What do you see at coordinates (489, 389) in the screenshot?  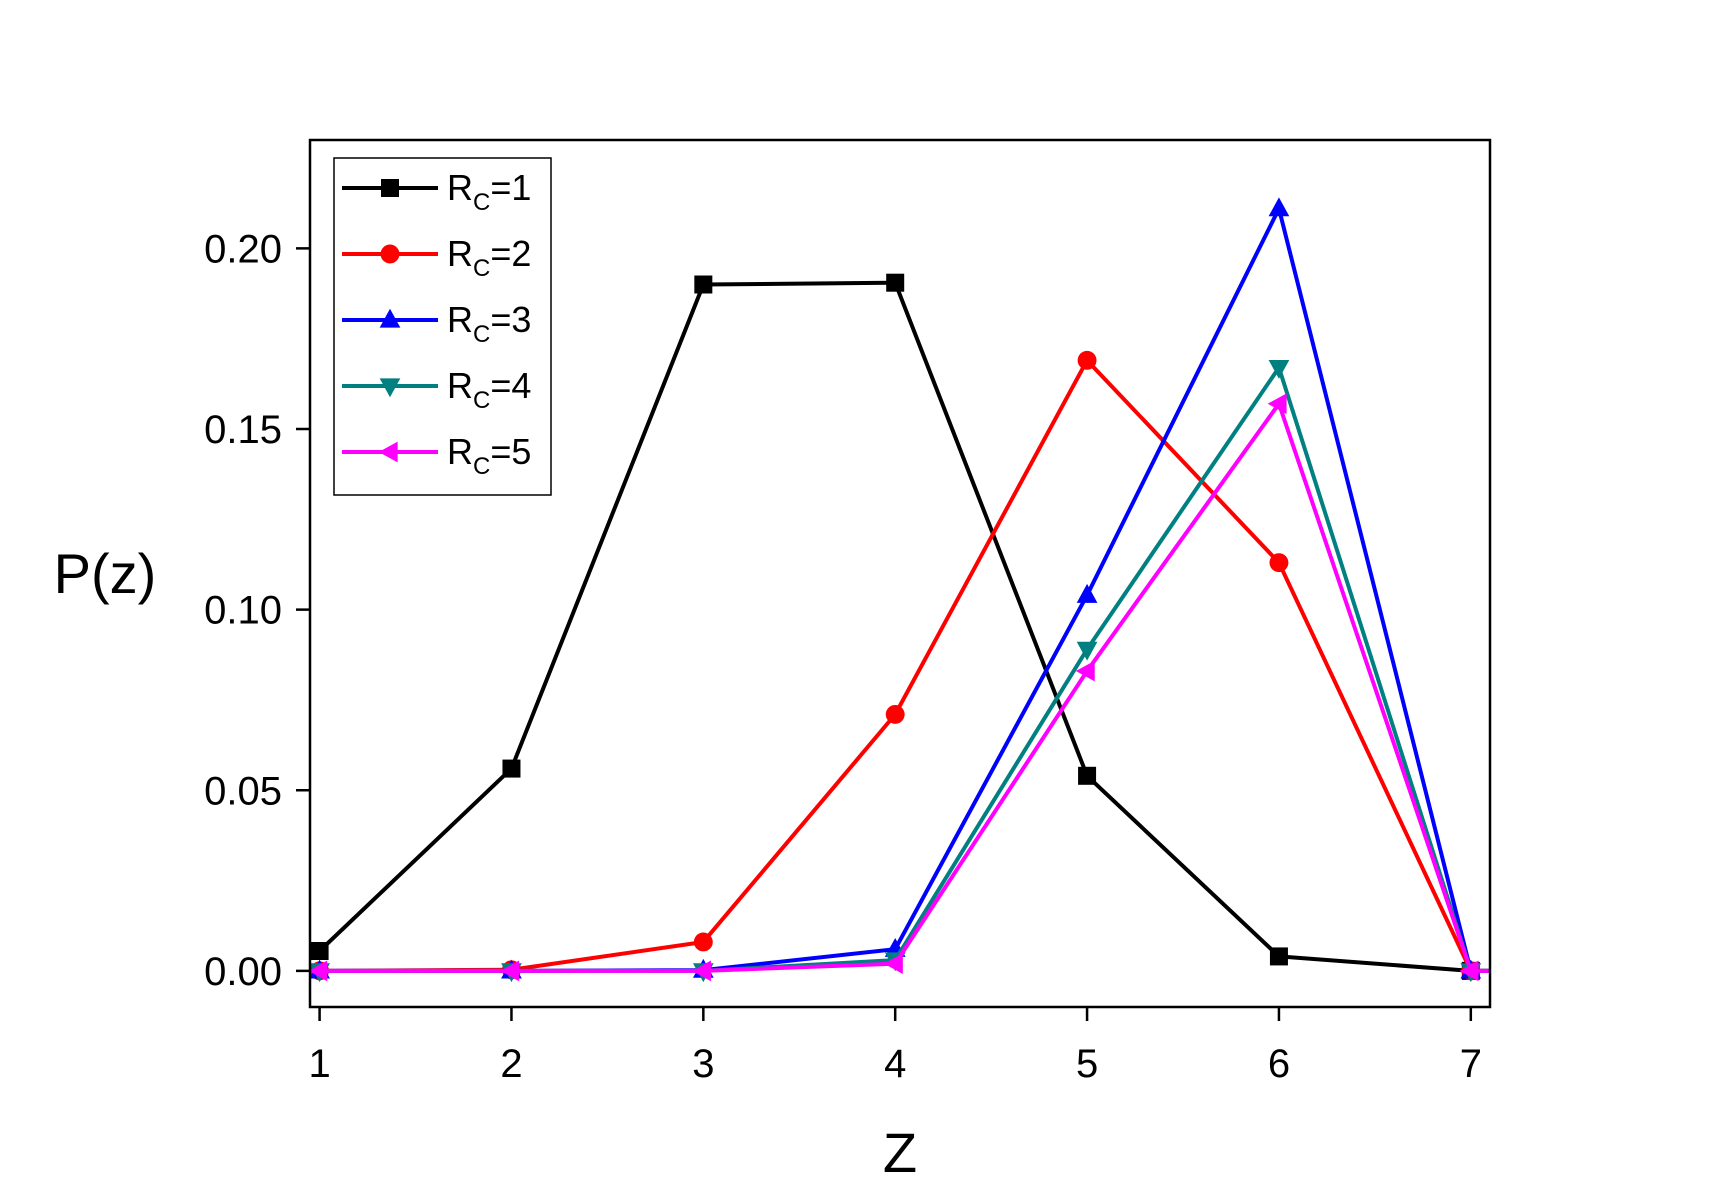 I see `legend-label: RC=4` at bounding box center [489, 389].